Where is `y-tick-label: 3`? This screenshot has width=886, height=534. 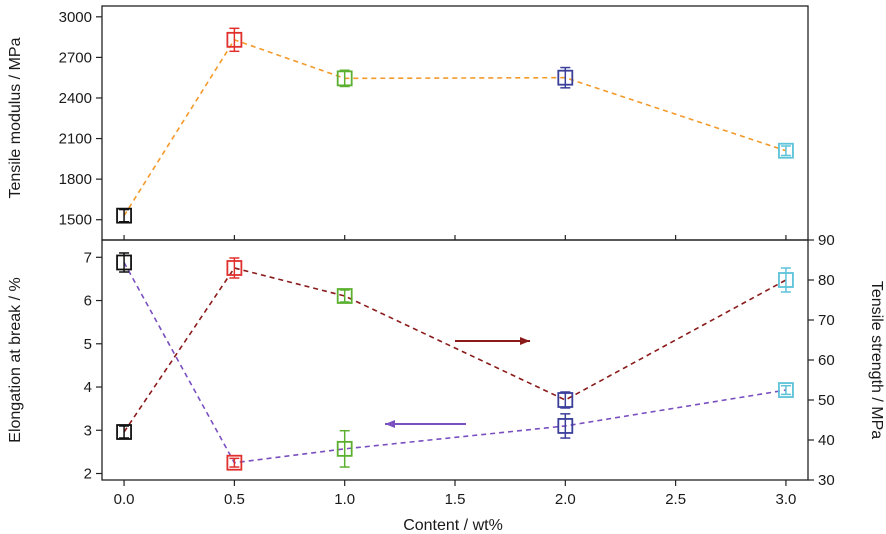 y-tick-label: 3 is located at coordinates (88, 430).